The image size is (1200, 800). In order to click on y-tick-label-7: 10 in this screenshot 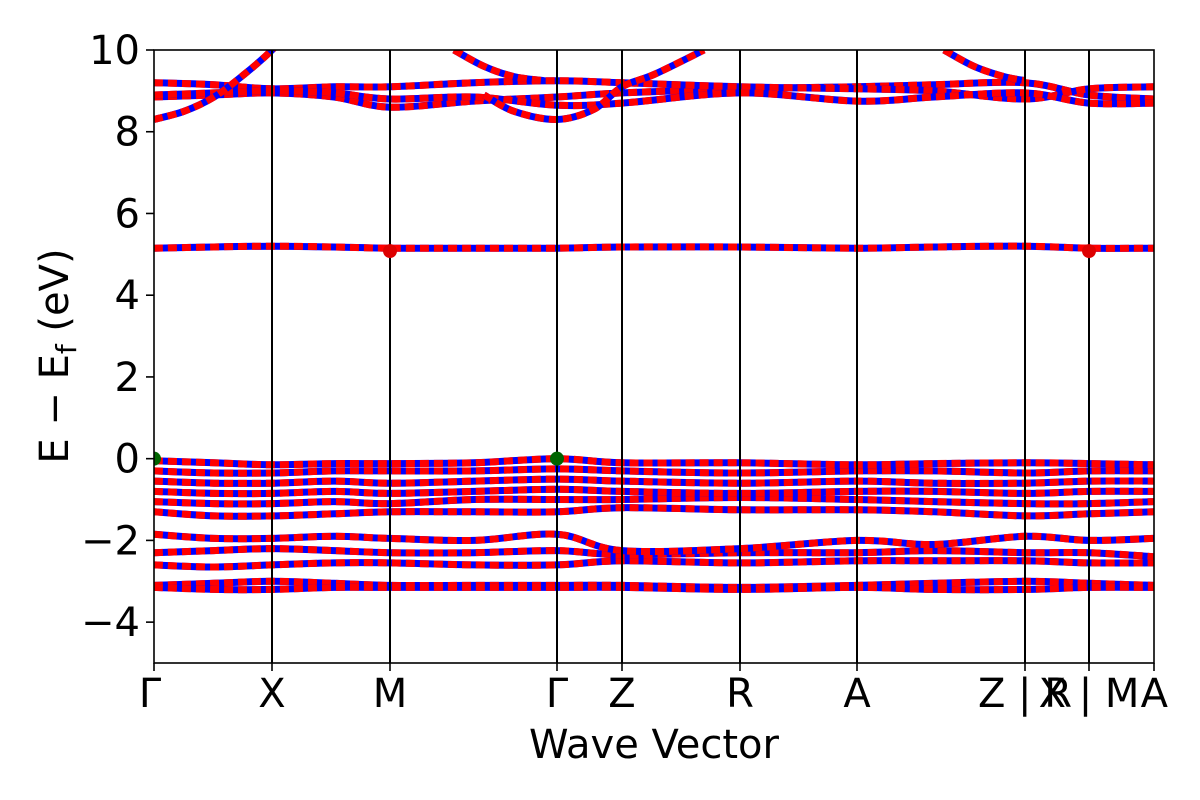, I will do `click(114, 51)`.